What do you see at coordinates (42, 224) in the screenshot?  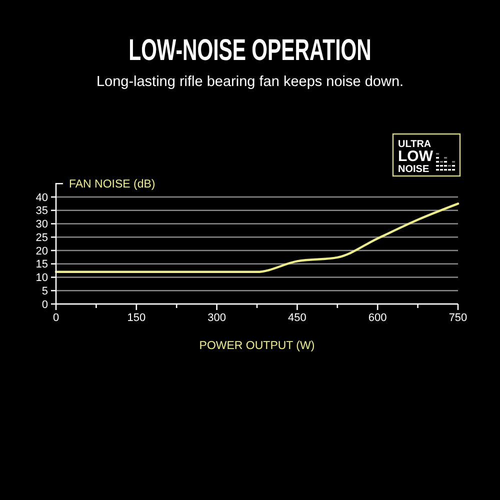 I see `y-tick-label: 30` at bounding box center [42, 224].